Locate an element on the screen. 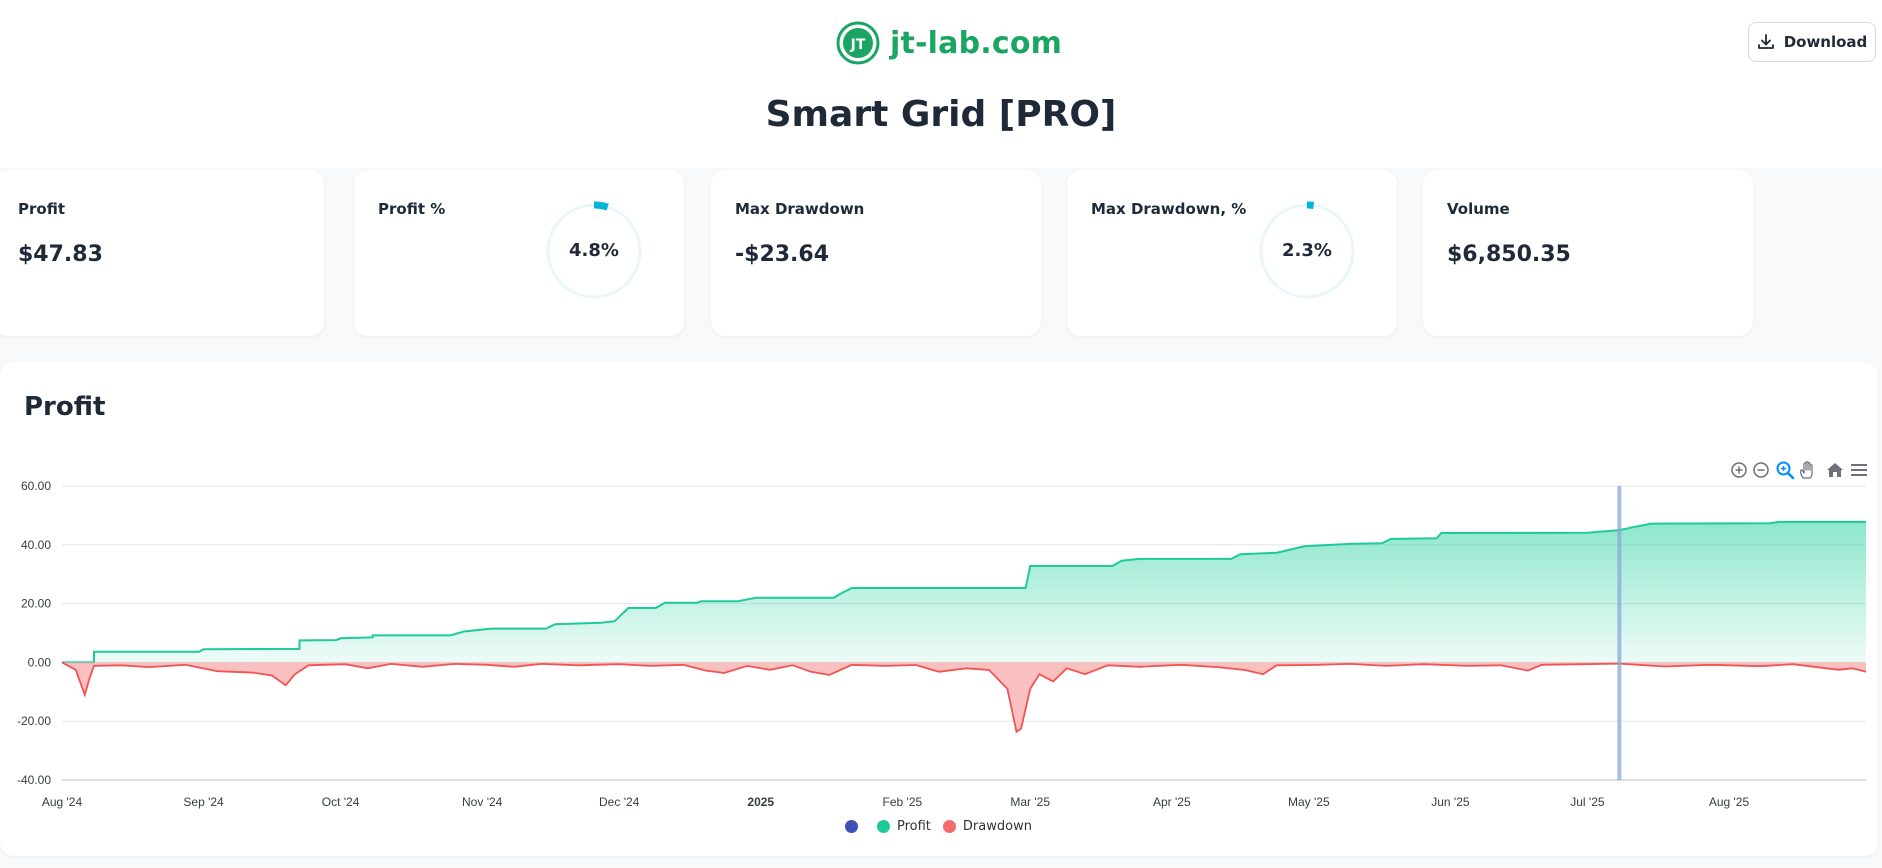 Image resolution: width=1882 pixels, height=868 pixels. metric-value: 2.3% is located at coordinates (1307, 250).